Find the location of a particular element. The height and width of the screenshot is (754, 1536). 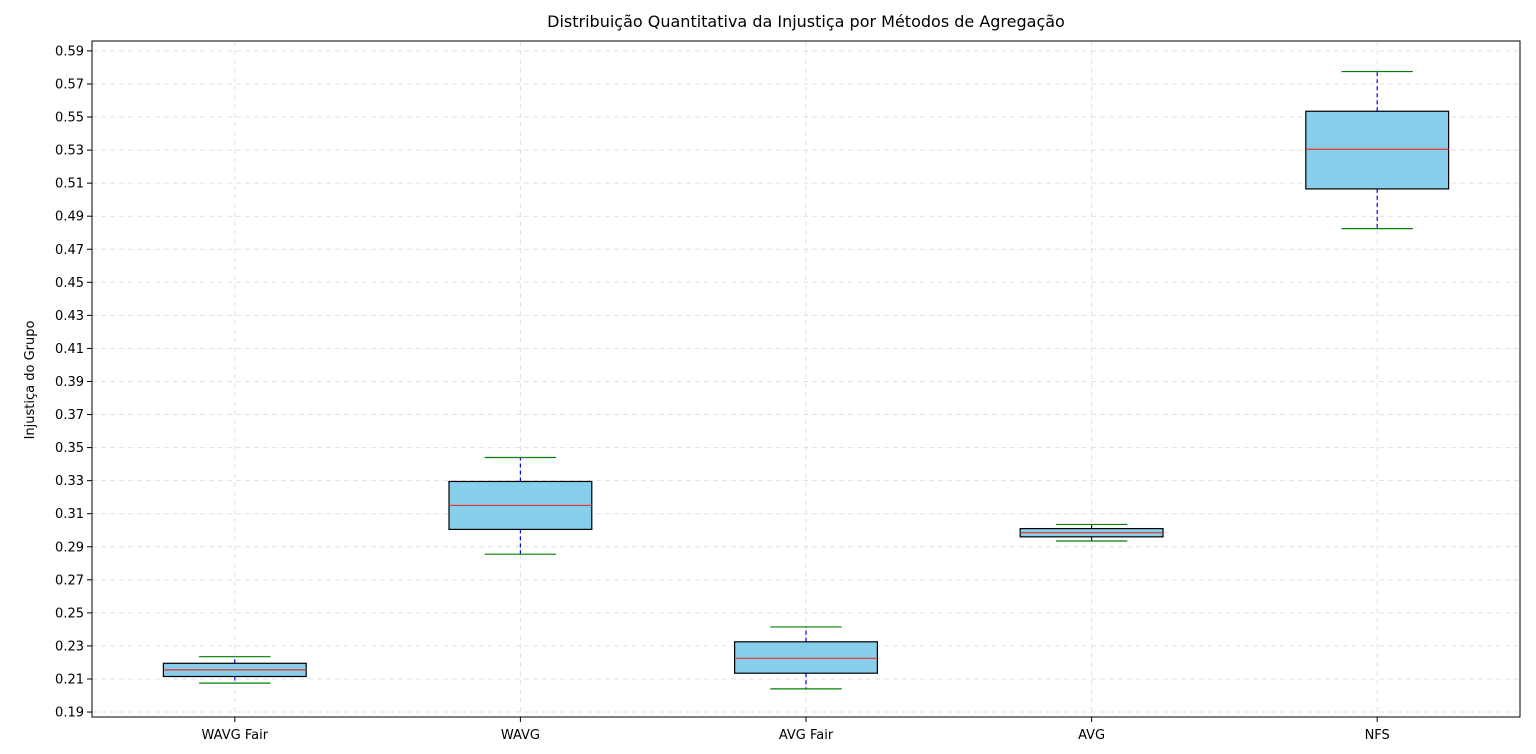

x-tick-label: WAVG Fair is located at coordinates (235, 735).